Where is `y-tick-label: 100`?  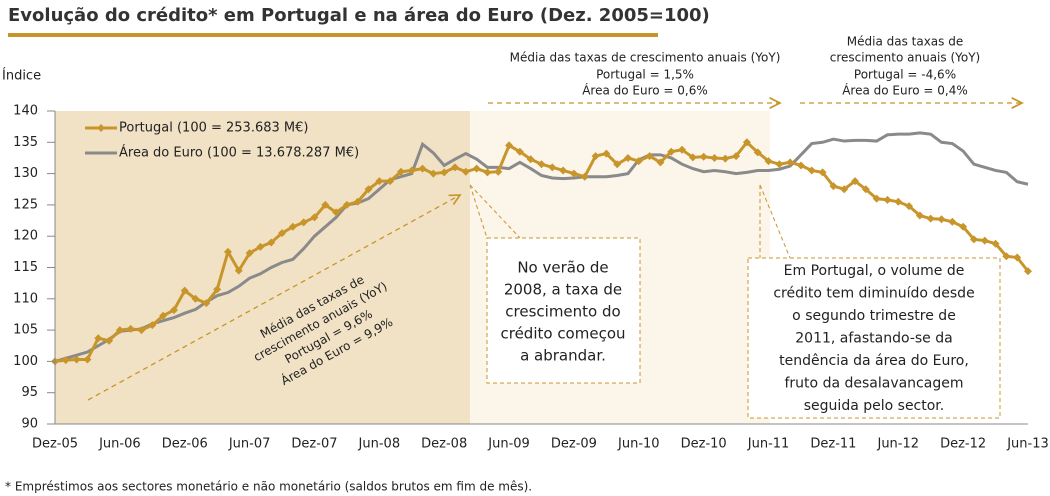
y-tick-label: 100 is located at coordinates (25, 361).